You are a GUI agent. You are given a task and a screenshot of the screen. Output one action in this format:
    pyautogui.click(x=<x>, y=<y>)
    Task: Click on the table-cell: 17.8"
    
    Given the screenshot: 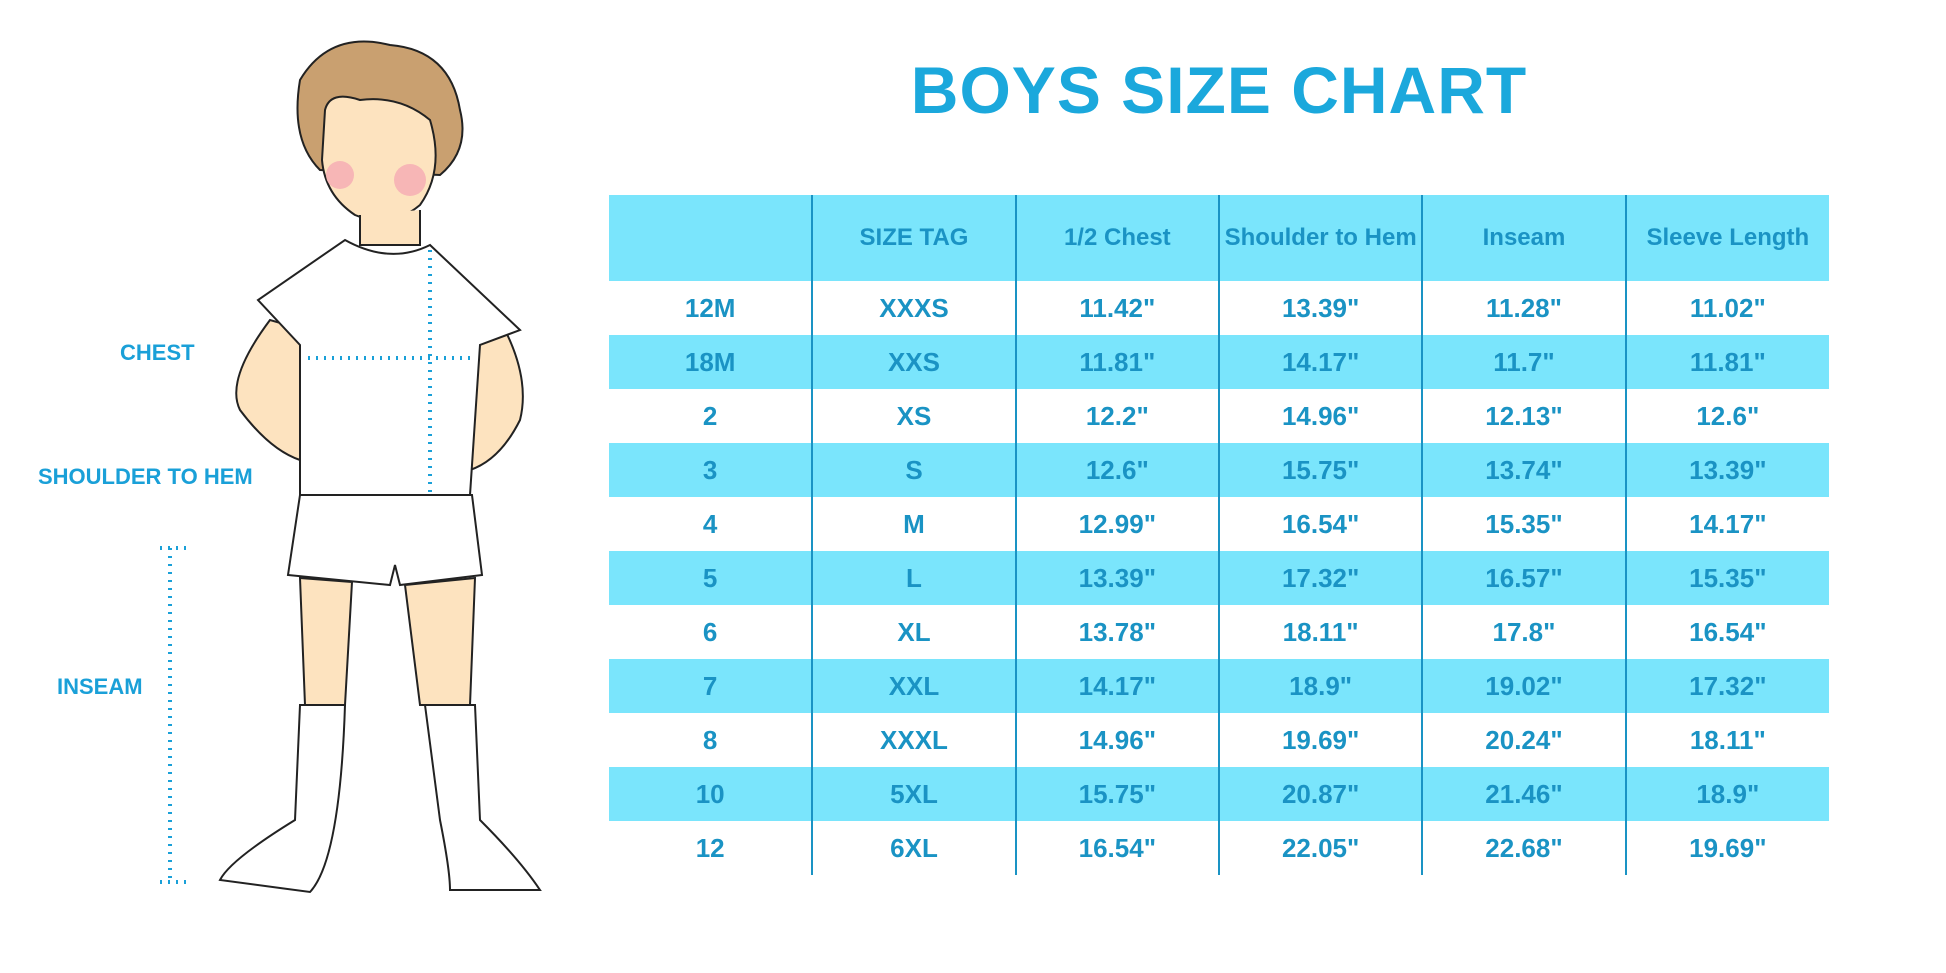 What is the action you would take?
    pyautogui.click(x=1523, y=632)
    